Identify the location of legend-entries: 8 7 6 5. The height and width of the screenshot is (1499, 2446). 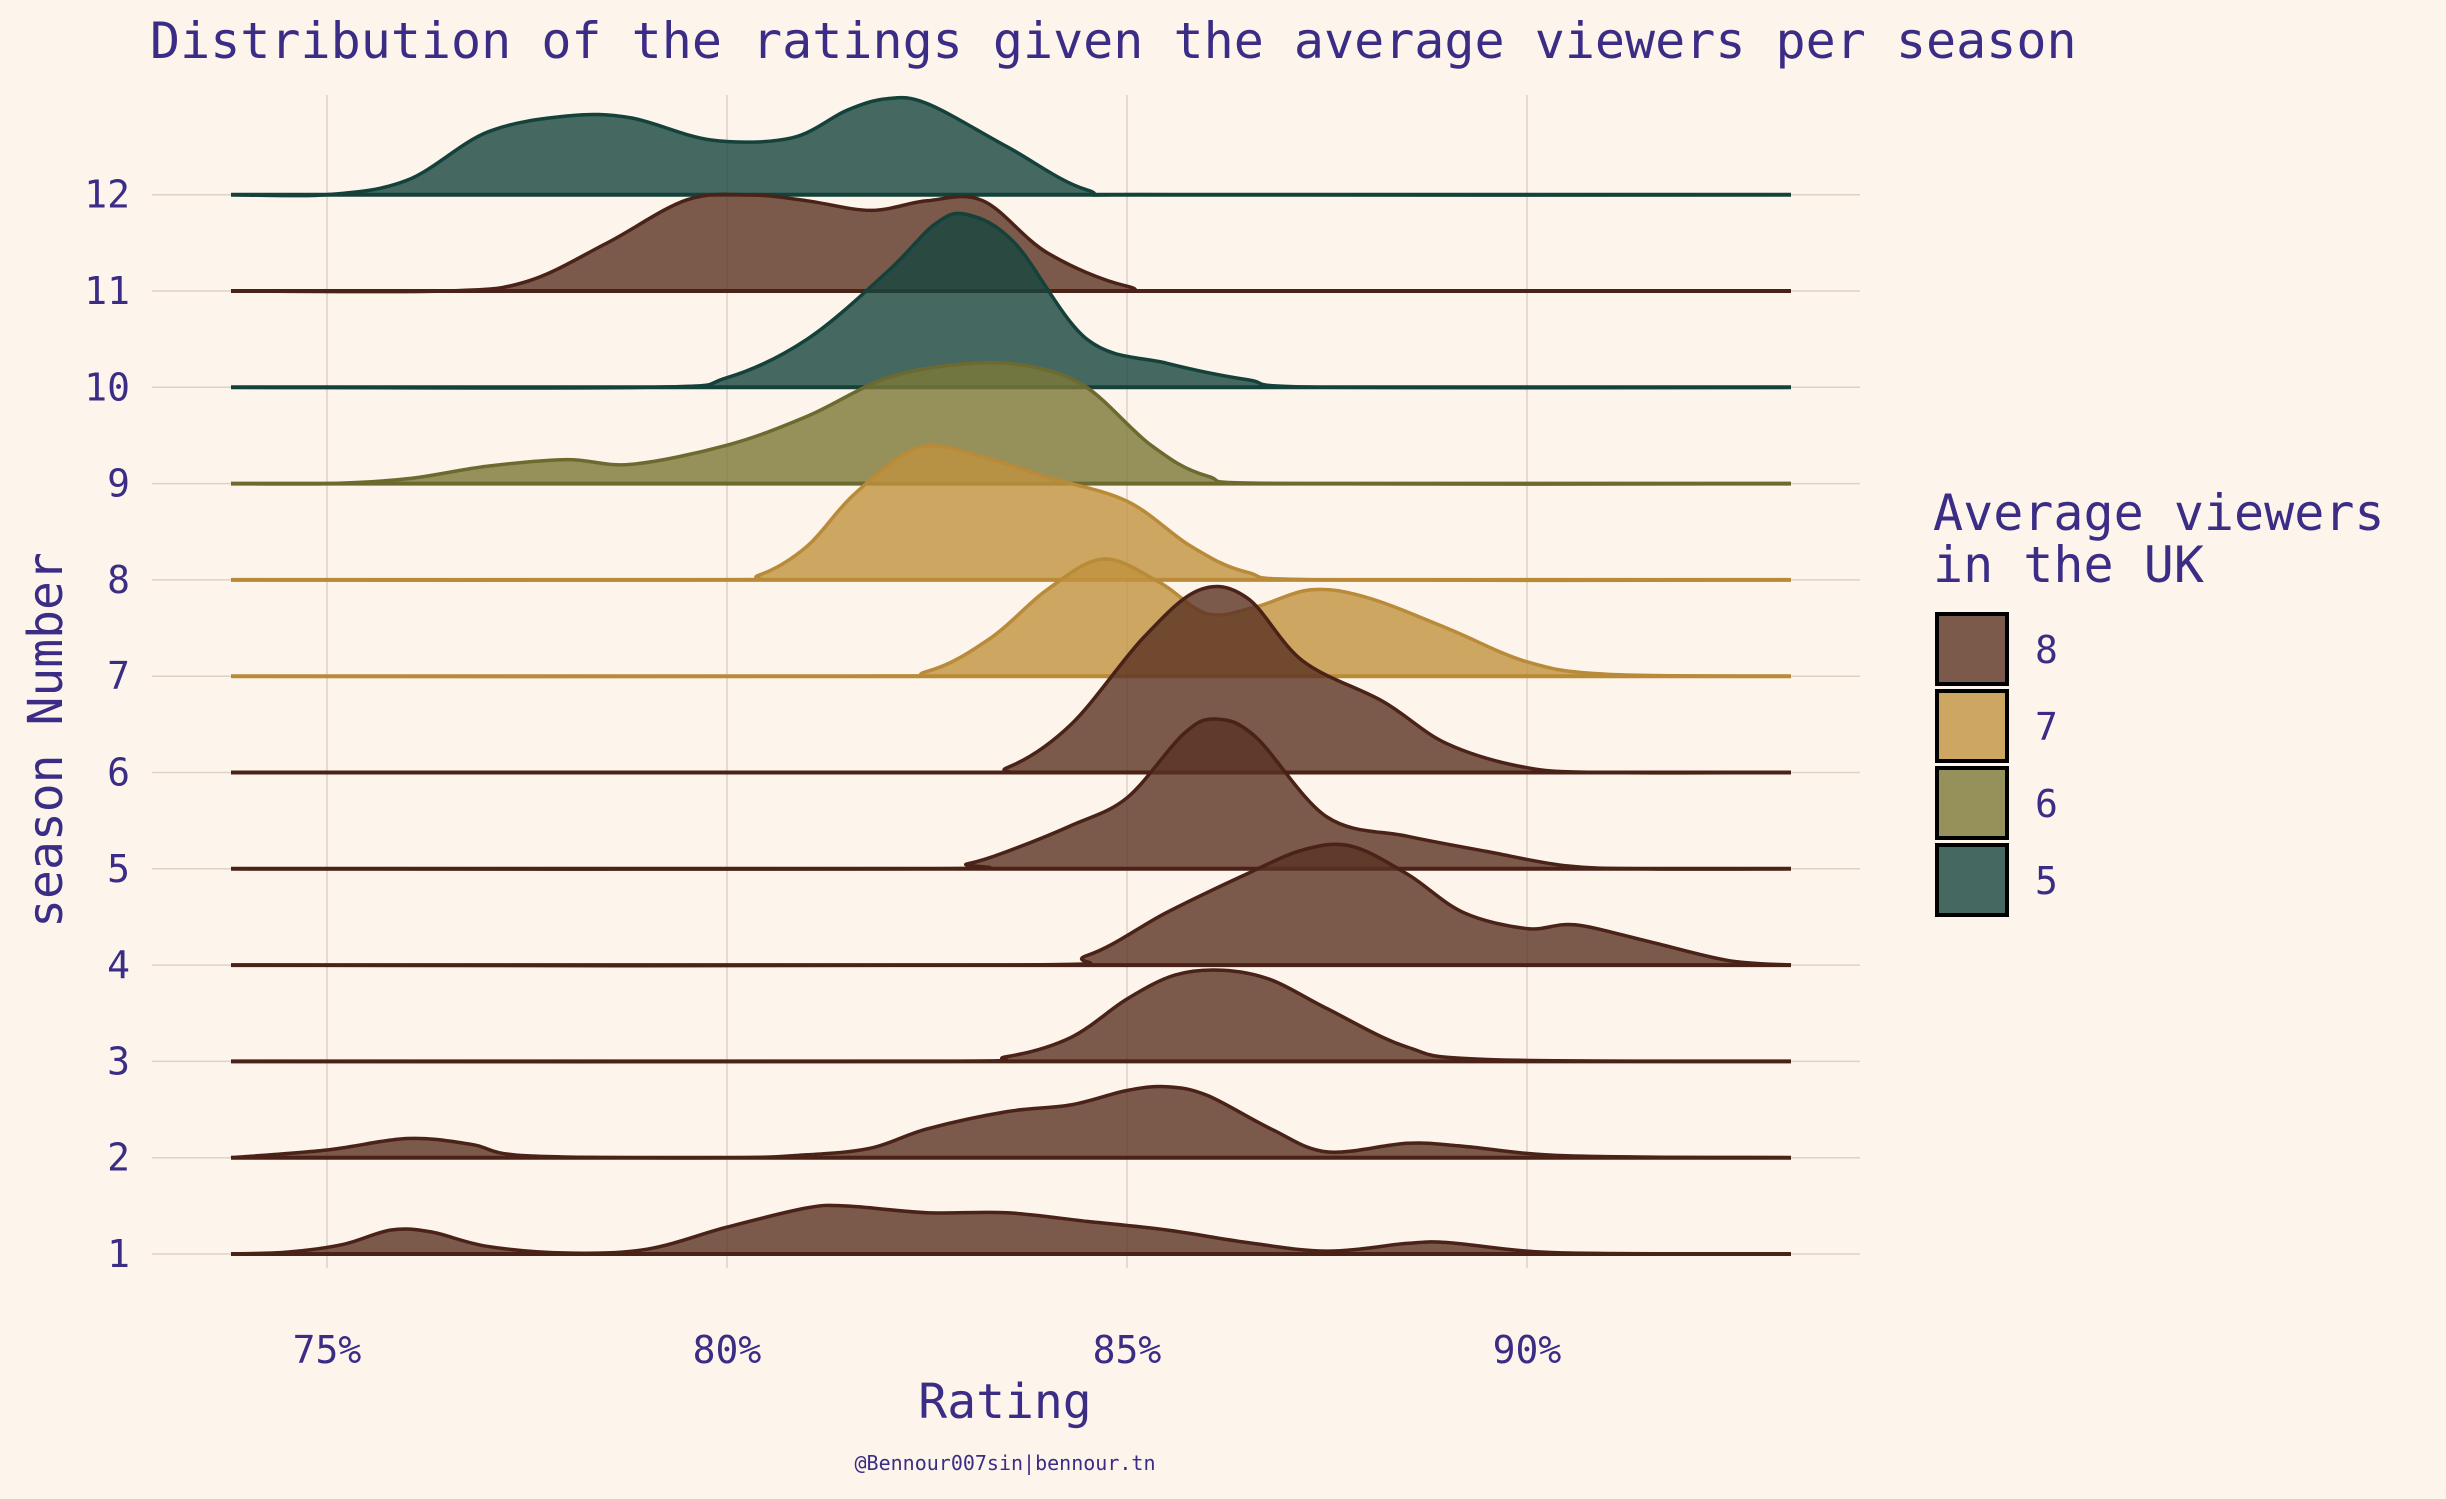
(1996, 764).